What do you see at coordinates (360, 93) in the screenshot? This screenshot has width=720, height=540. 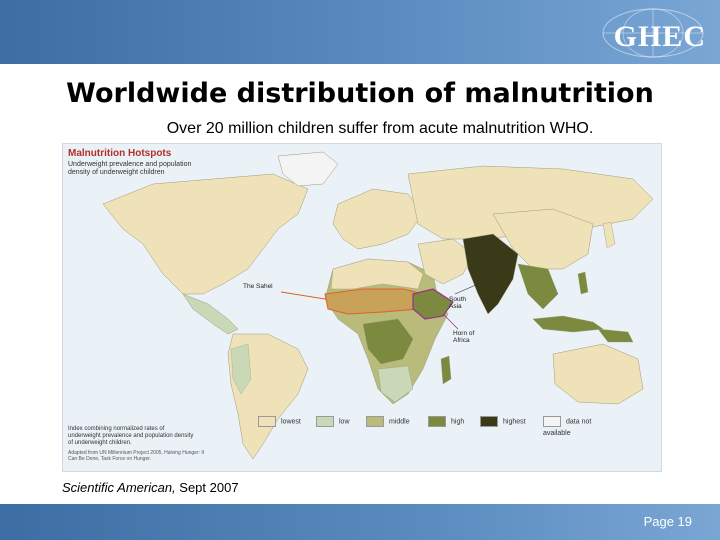 I see `slide-title: Worldwide distribution of malnutrition` at bounding box center [360, 93].